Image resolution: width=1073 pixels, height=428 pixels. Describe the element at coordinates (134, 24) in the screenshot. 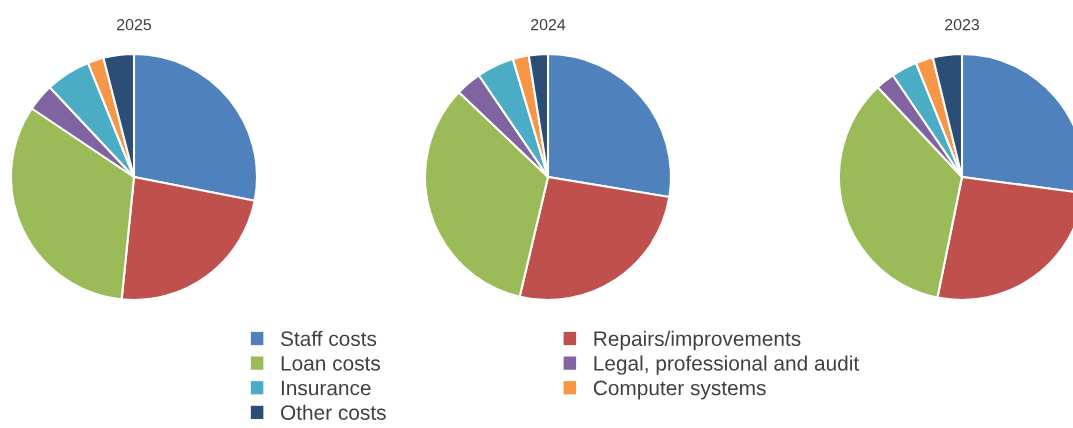

I see `chart-title: 2025` at that location.